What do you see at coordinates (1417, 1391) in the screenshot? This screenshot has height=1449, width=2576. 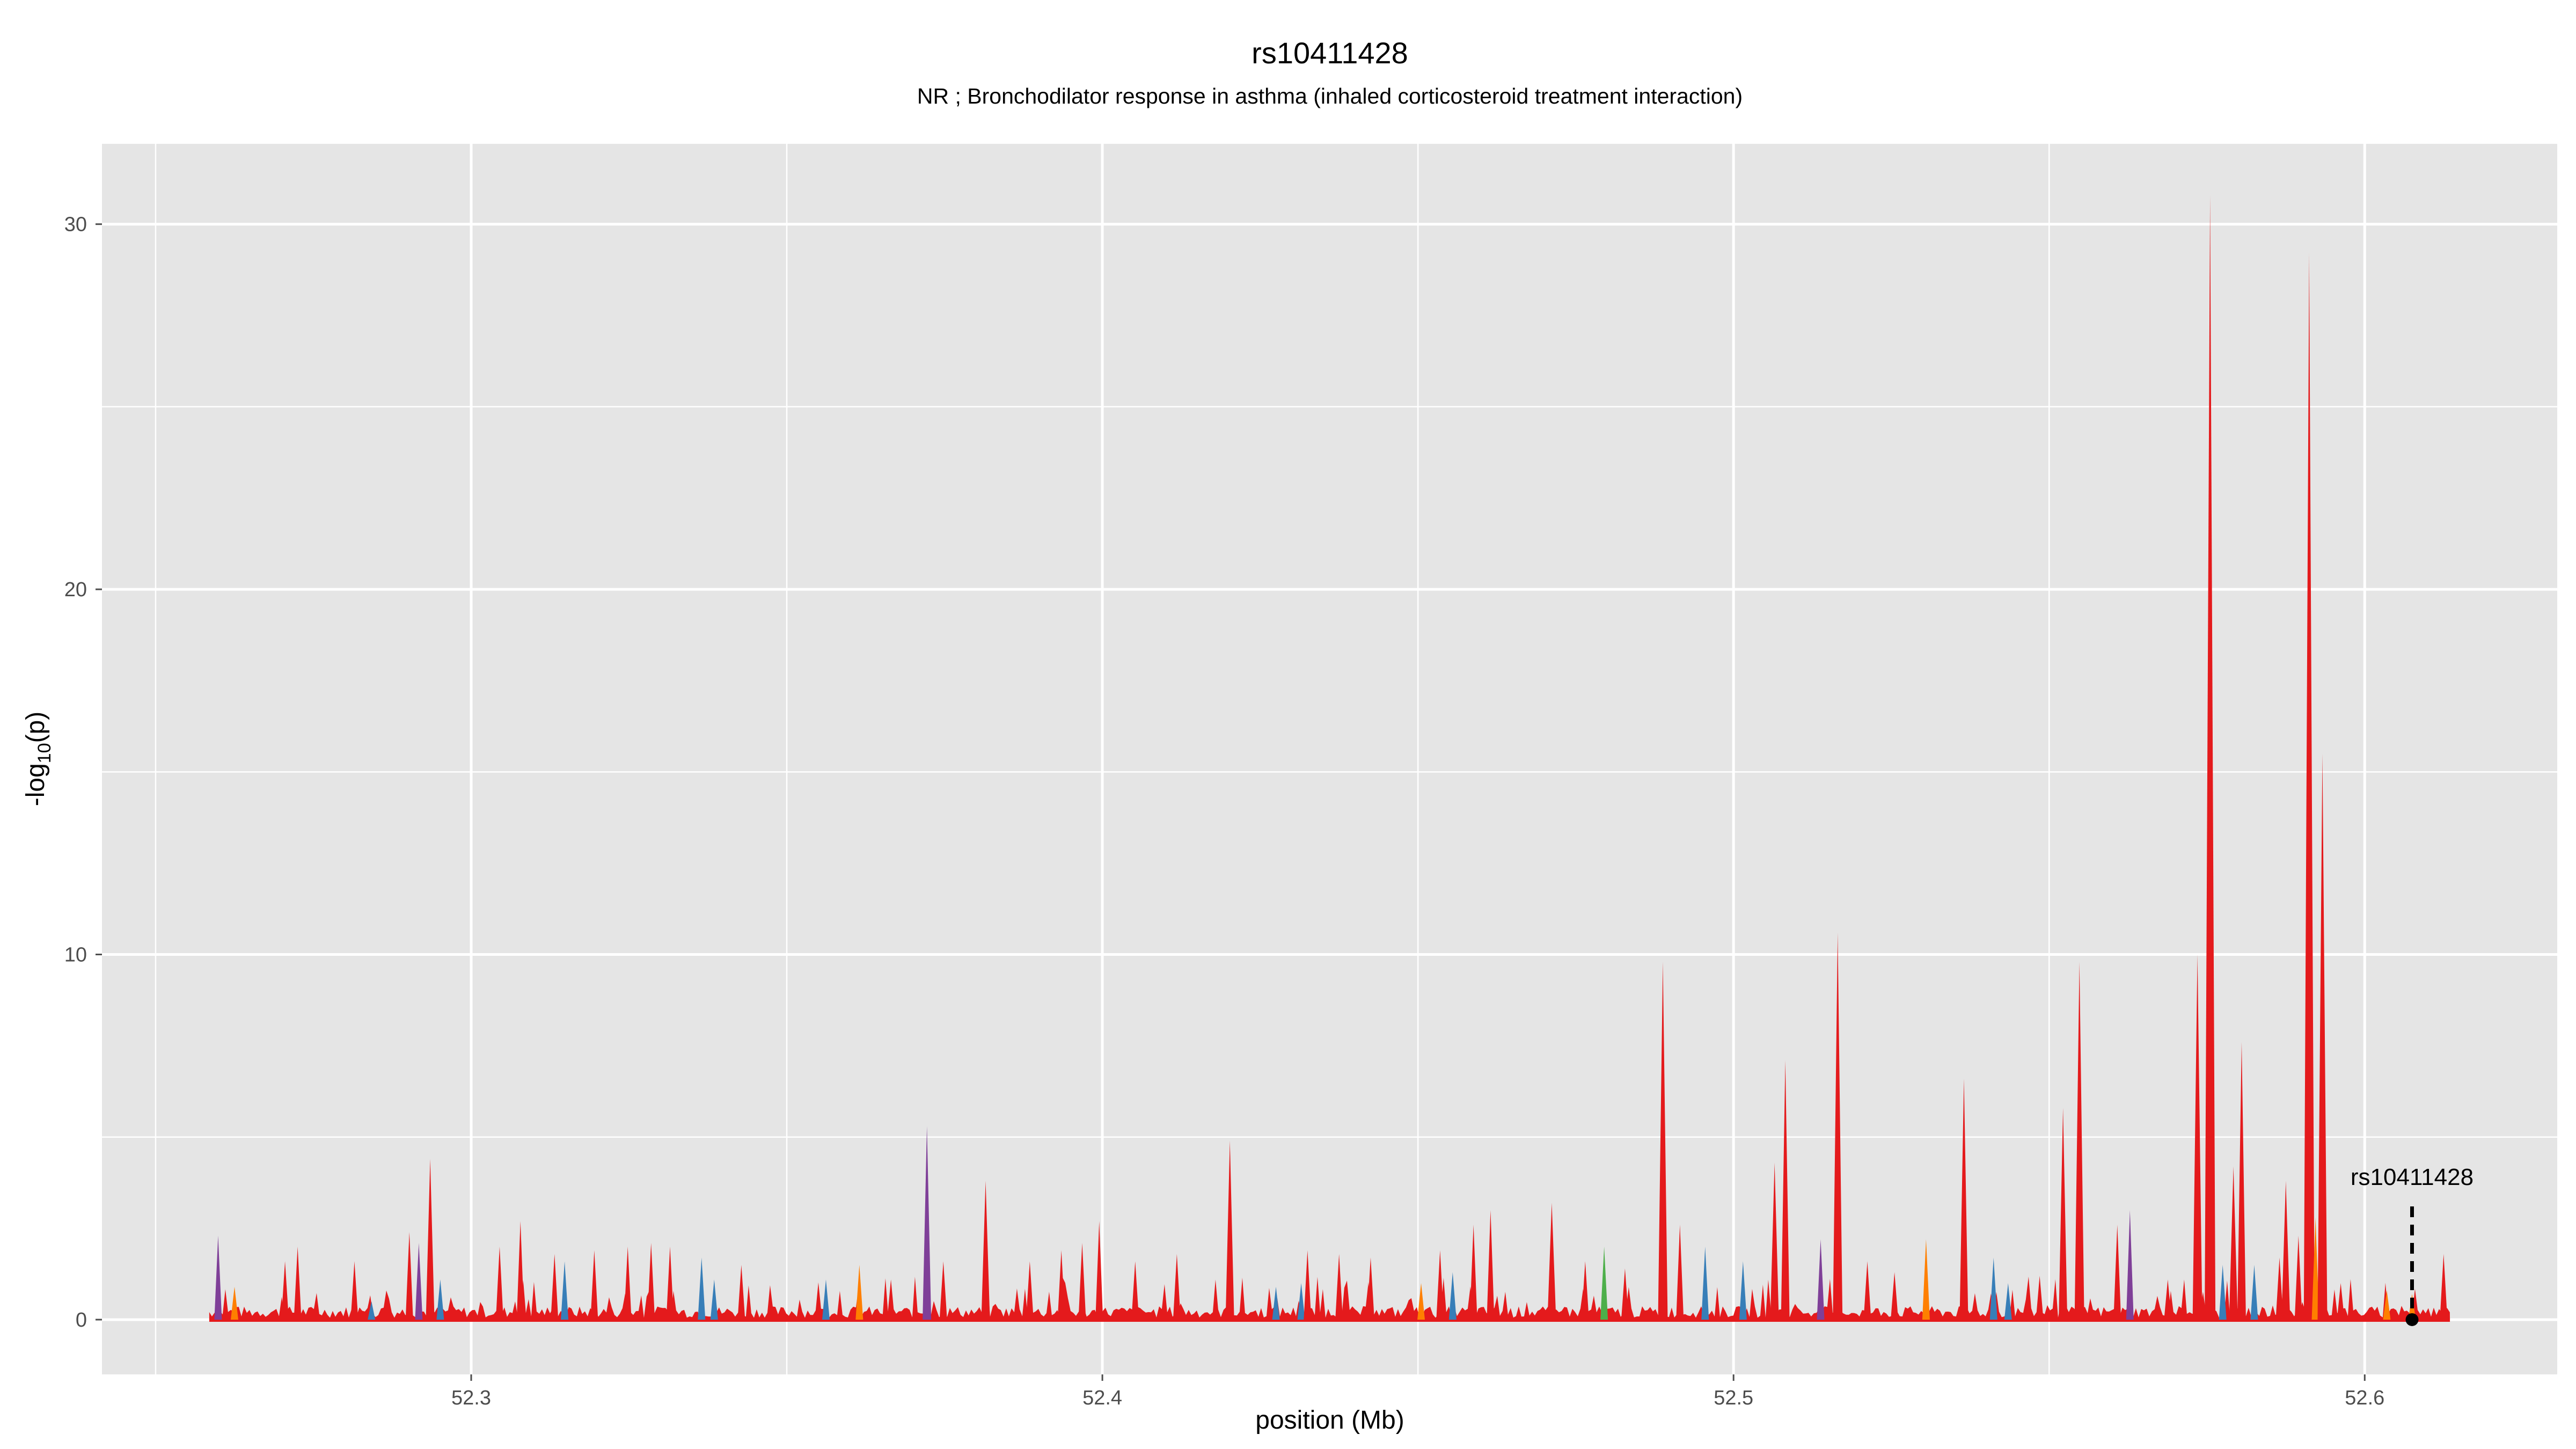 I see `x-axis: 52.3 52.4 52.5 52.6` at bounding box center [1417, 1391].